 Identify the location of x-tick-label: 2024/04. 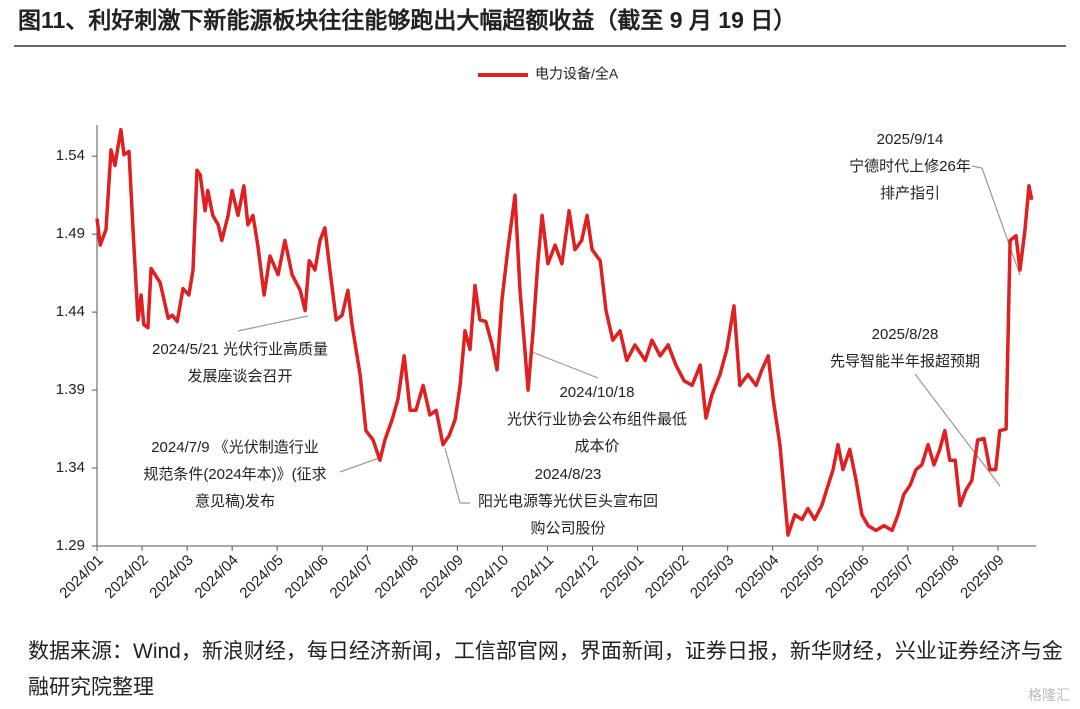
(216, 577).